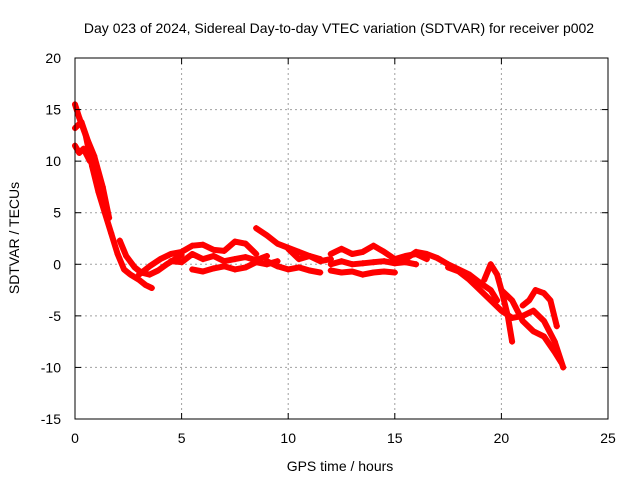 The width and height of the screenshot is (640, 480). What do you see at coordinates (51, 238) in the screenshot?
I see `y-tick-labels: 20 15 10 5 0 -5 -10 -15` at bounding box center [51, 238].